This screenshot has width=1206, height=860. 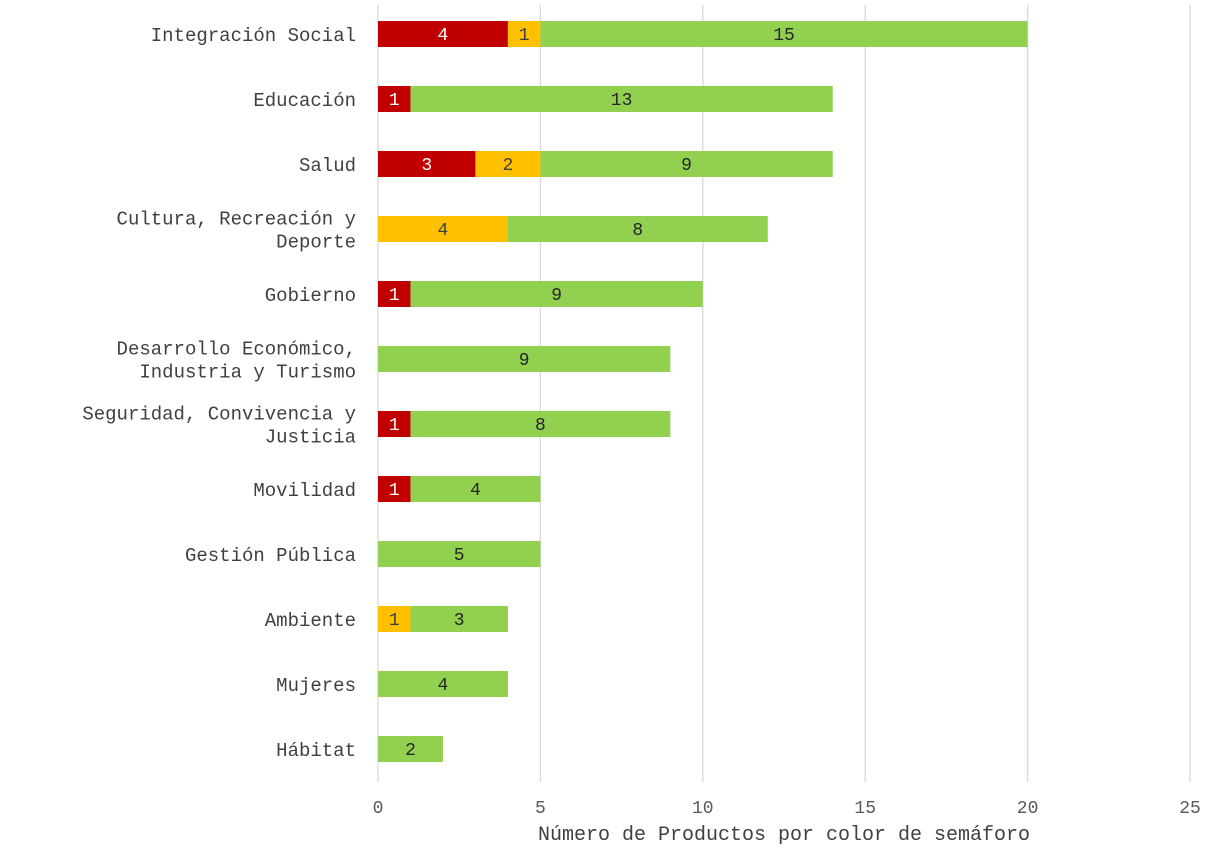 I want to click on data-label: 13, so click(x=622, y=101).